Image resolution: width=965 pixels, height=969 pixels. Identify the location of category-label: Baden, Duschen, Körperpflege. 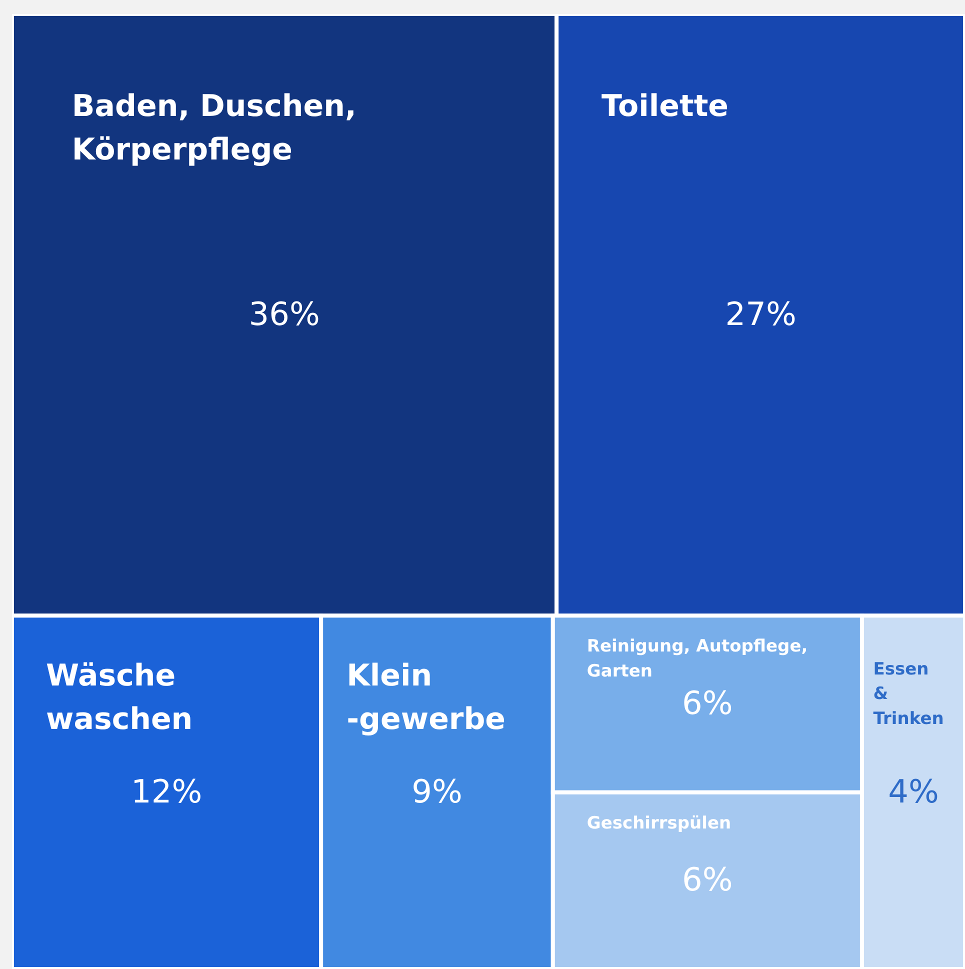
(214, 128).